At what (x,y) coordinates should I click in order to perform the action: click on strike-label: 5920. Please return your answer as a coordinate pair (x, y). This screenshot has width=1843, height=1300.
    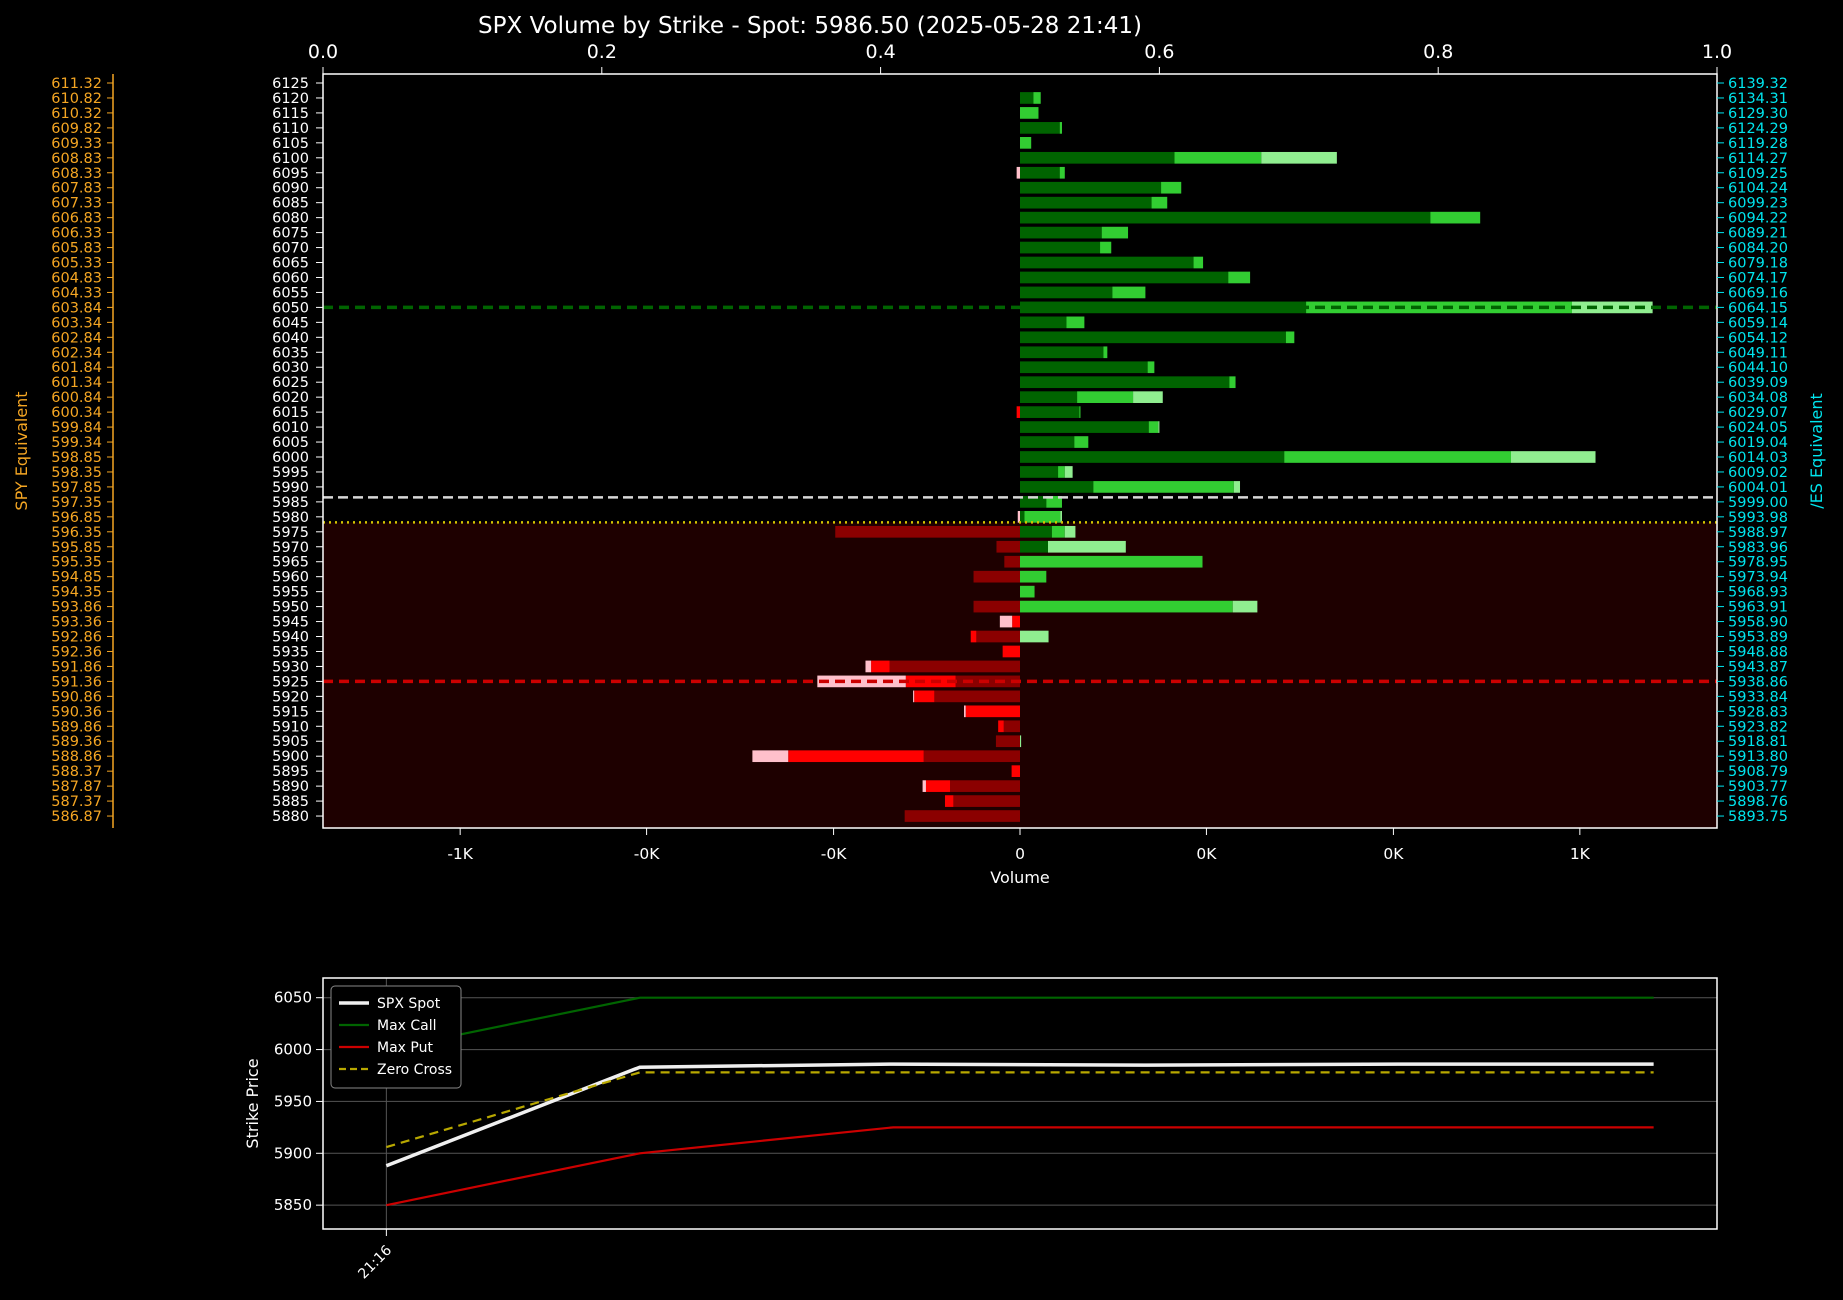
    Looking at the image, I should click on (290, 697).